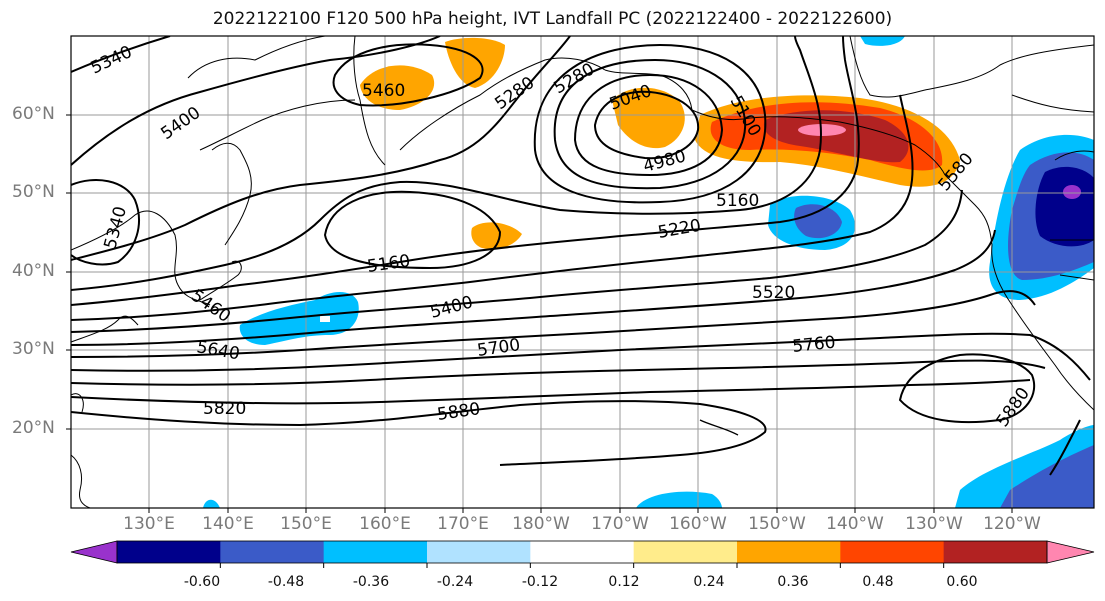 The height and width of the screenshot is (601, 1105). I want to click on contour-label: 5760, so click(813, 345).